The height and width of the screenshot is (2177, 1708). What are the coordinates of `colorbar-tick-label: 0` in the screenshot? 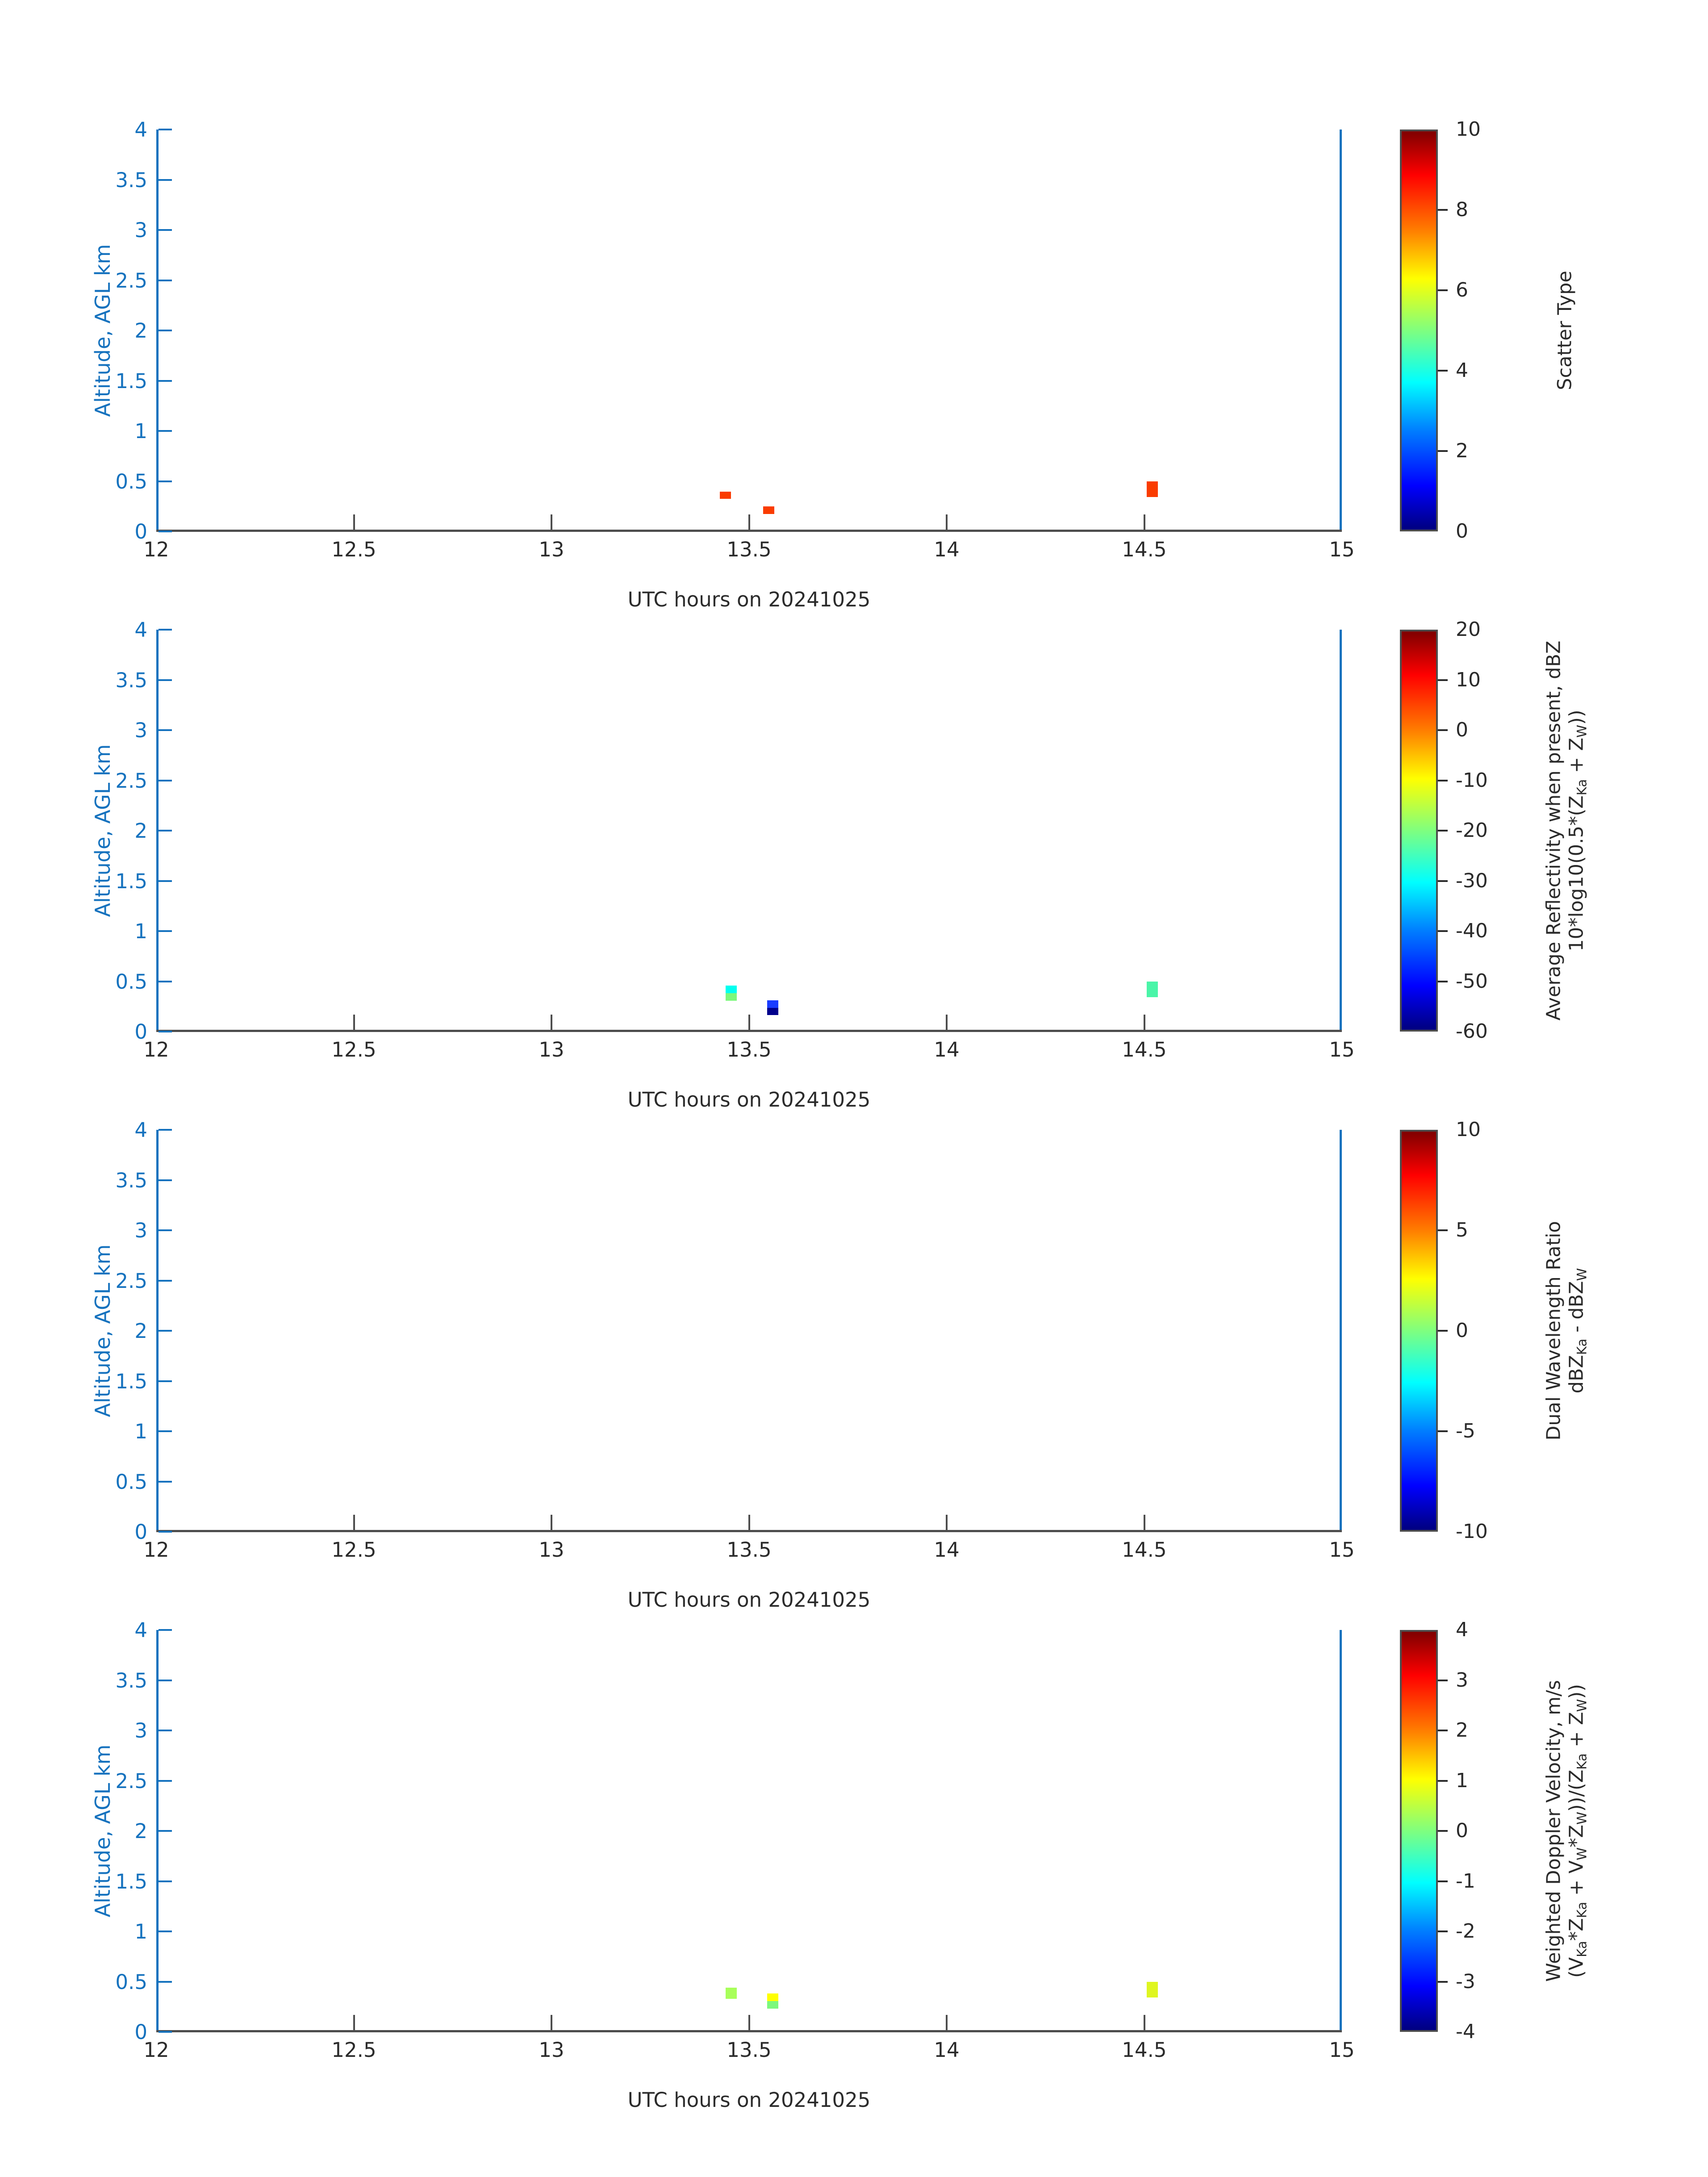 It's located at (1462, 531).